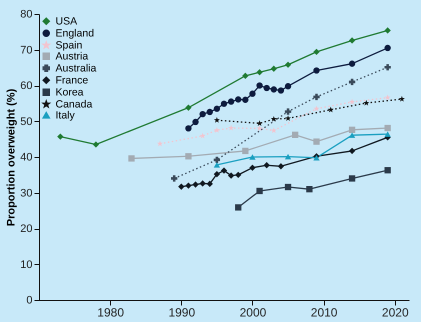 The height and width of the screenshot is (322, 421). What do you see at coordinates (29, 300) in the screenshot?
I see `y-tick-label: 0` at bounding box center [29, 300].